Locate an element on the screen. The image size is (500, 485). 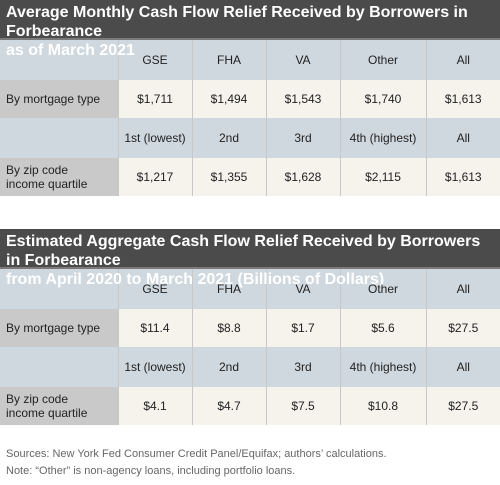
table-cell: $1,494 is located at coordinates (229, 99).